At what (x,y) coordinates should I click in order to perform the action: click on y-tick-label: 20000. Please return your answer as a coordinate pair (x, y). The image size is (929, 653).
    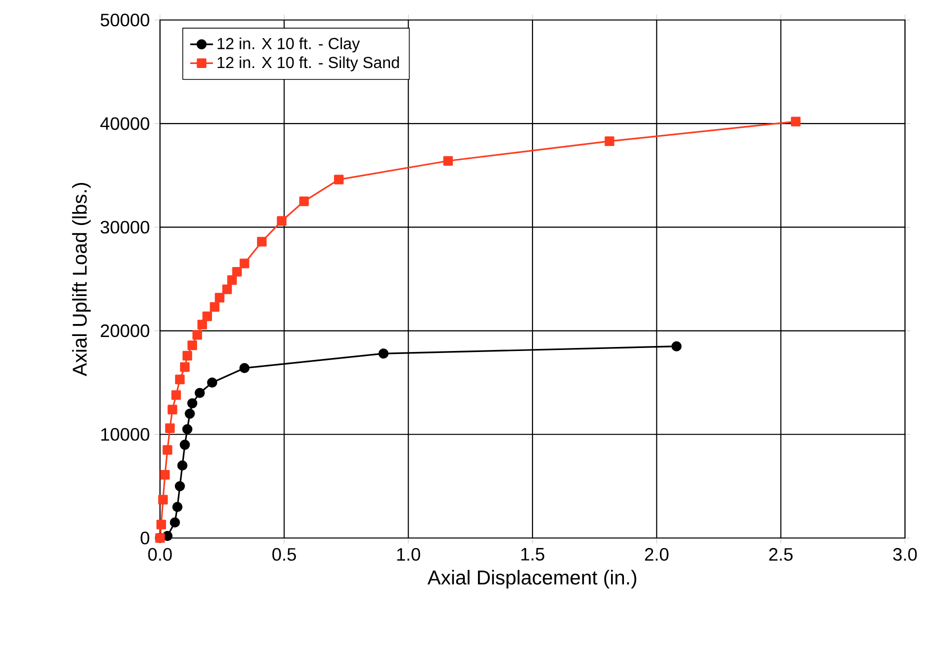
    Looking at the image, I should click on (125, 331).